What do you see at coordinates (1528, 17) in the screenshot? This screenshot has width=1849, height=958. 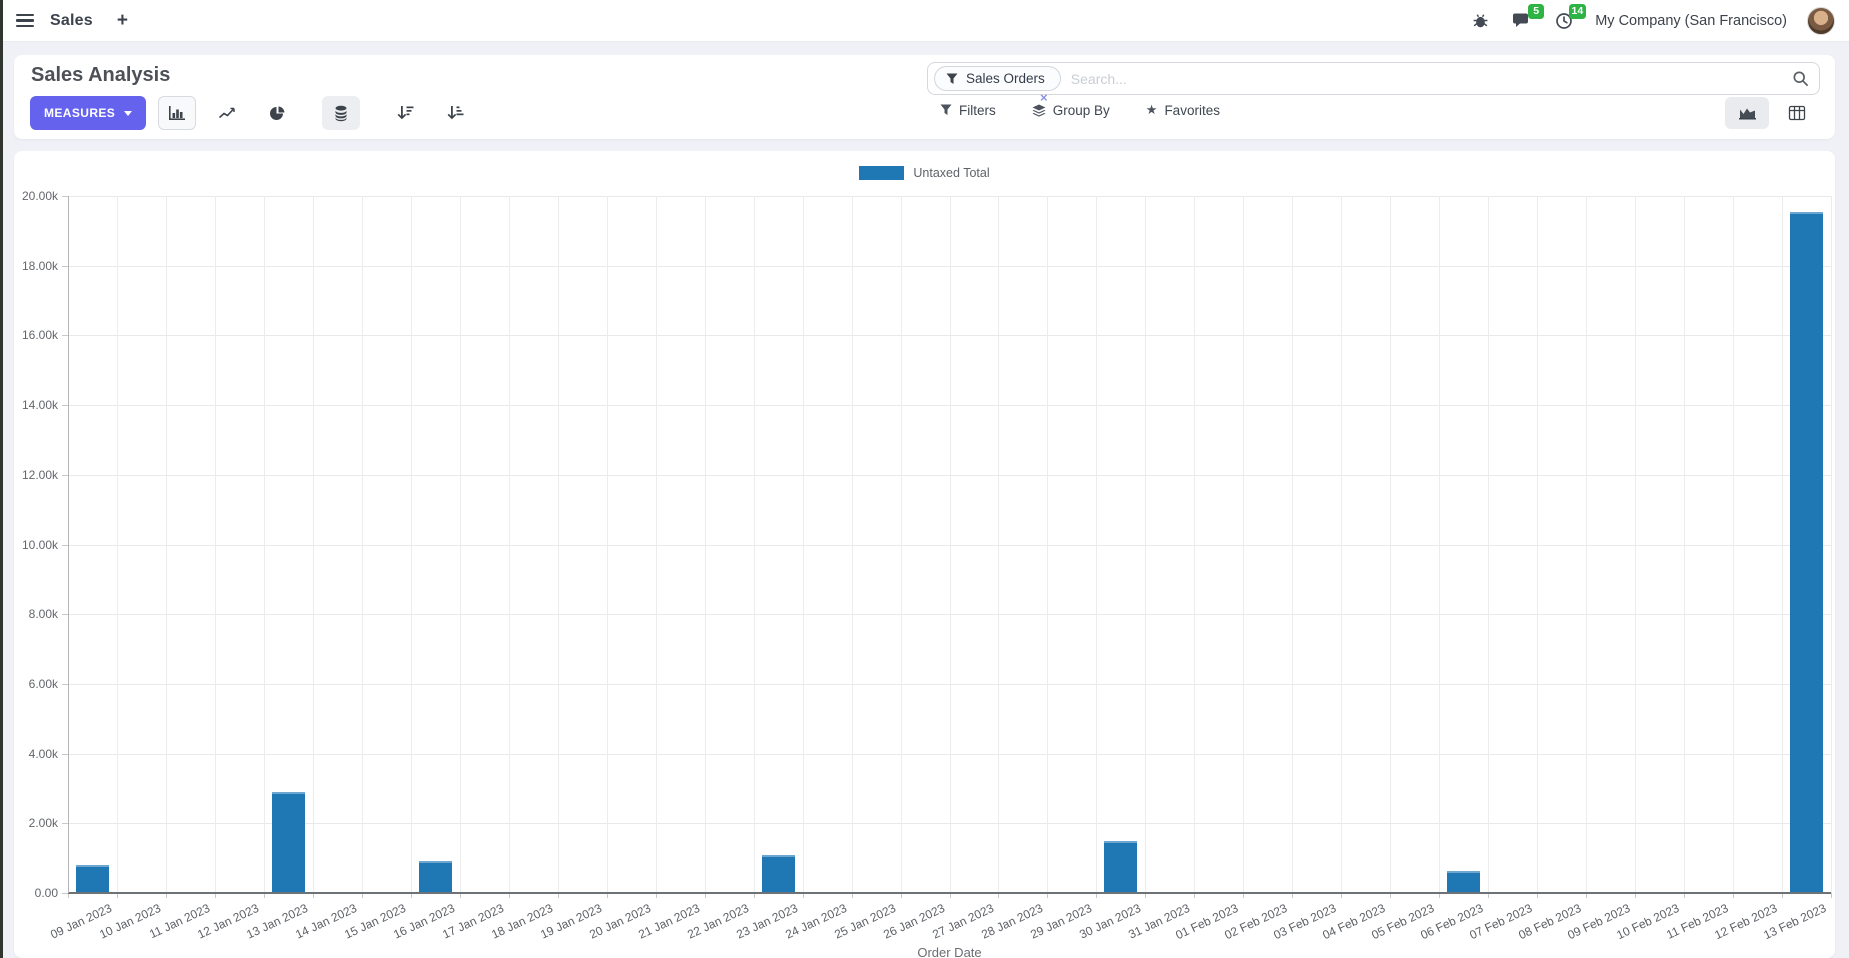 I see `messages-icon: 5` at bounding box center [1528, 17].